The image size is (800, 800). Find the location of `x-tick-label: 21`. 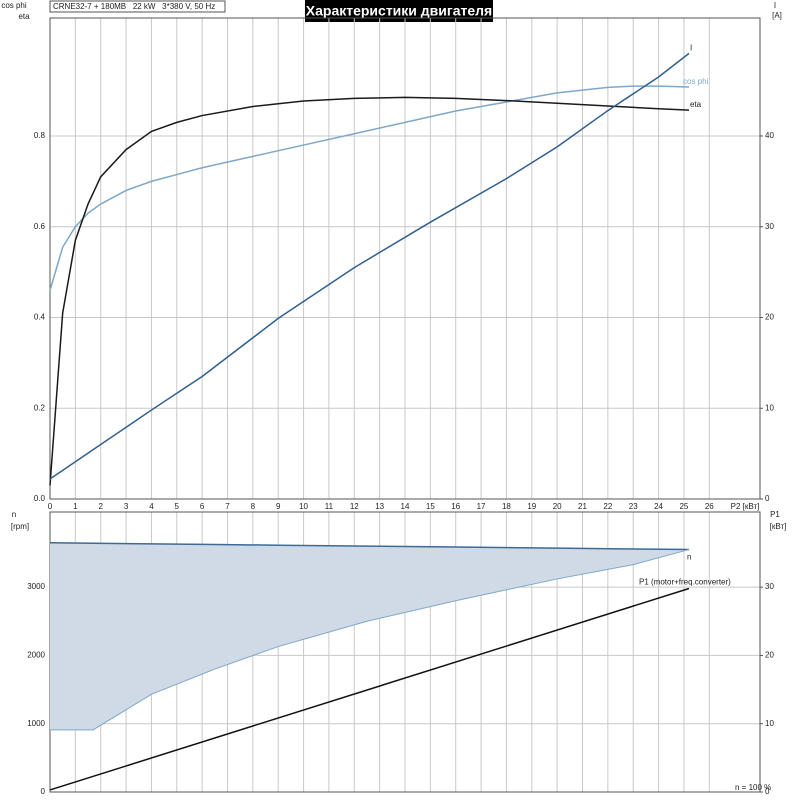

x-tick-label: 21 is located at coordinates (582, 506).